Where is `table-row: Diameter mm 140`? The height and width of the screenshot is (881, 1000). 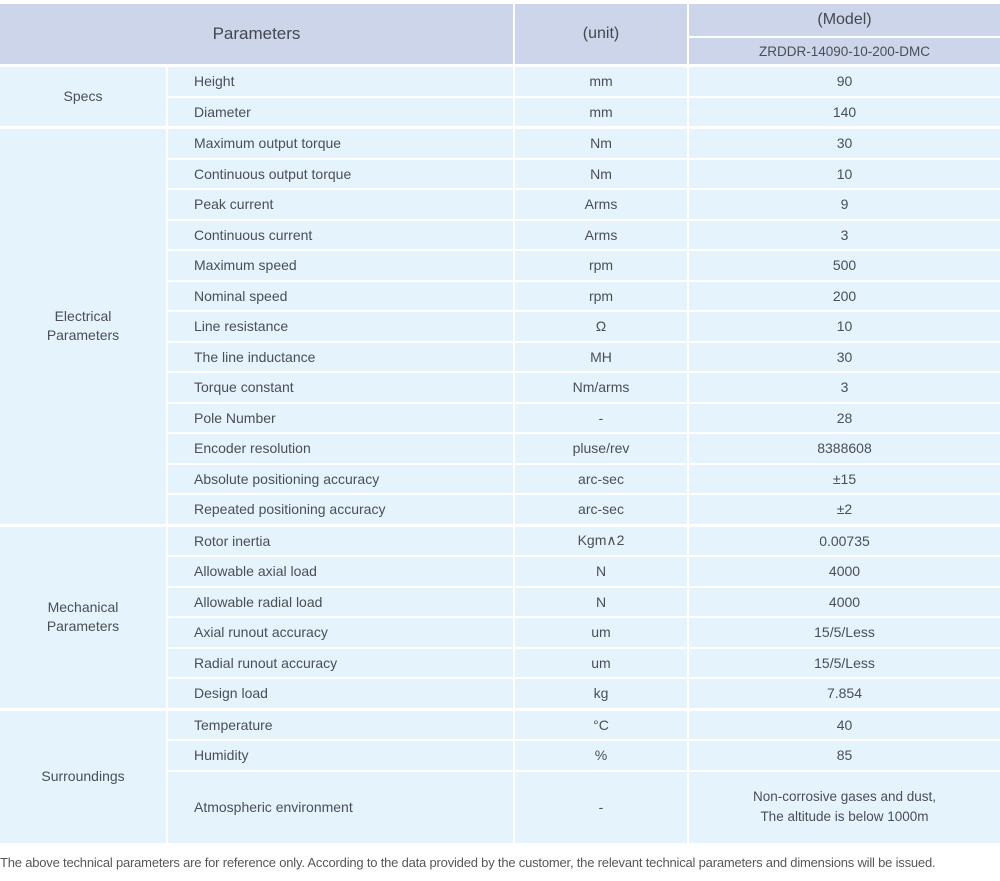
table-row: Diameter mm 140 is located at coordinates (584, 111).